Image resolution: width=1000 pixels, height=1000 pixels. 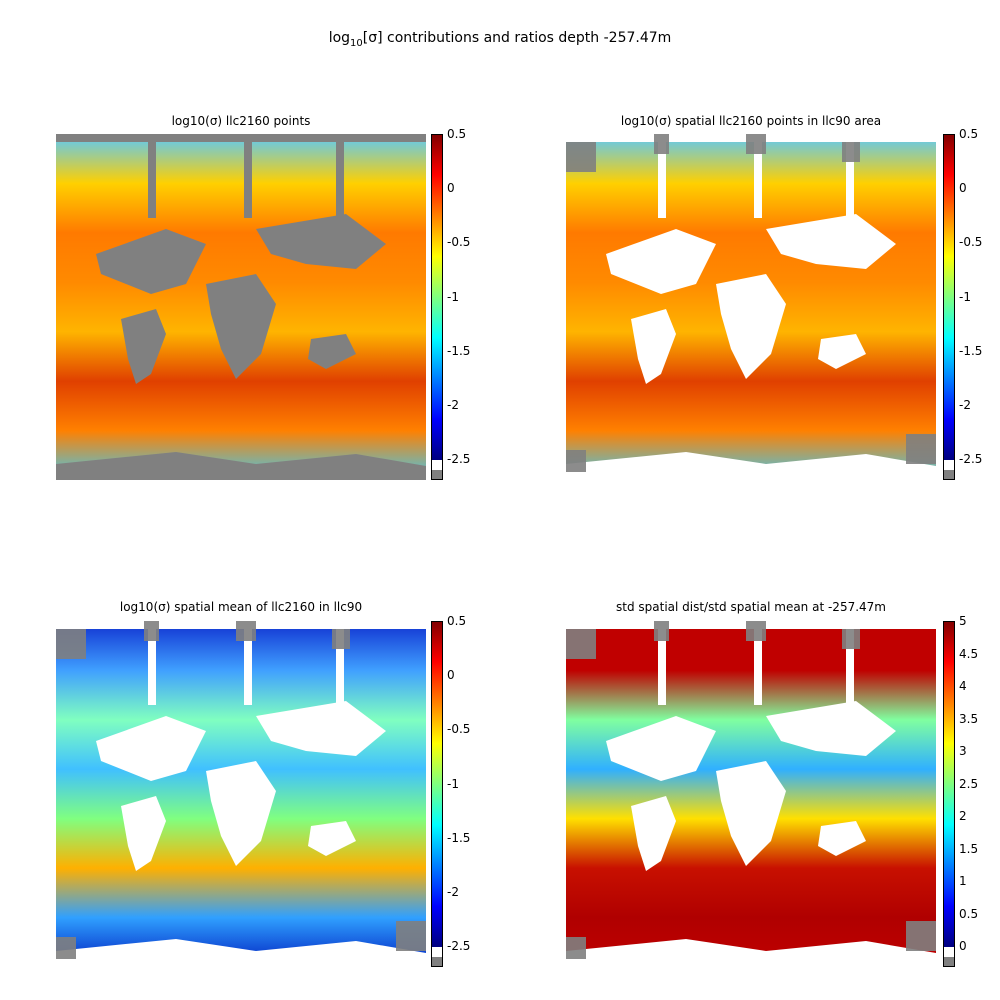 I want to click on colorbar-tick-label: 4, so click(x=963, y=686).